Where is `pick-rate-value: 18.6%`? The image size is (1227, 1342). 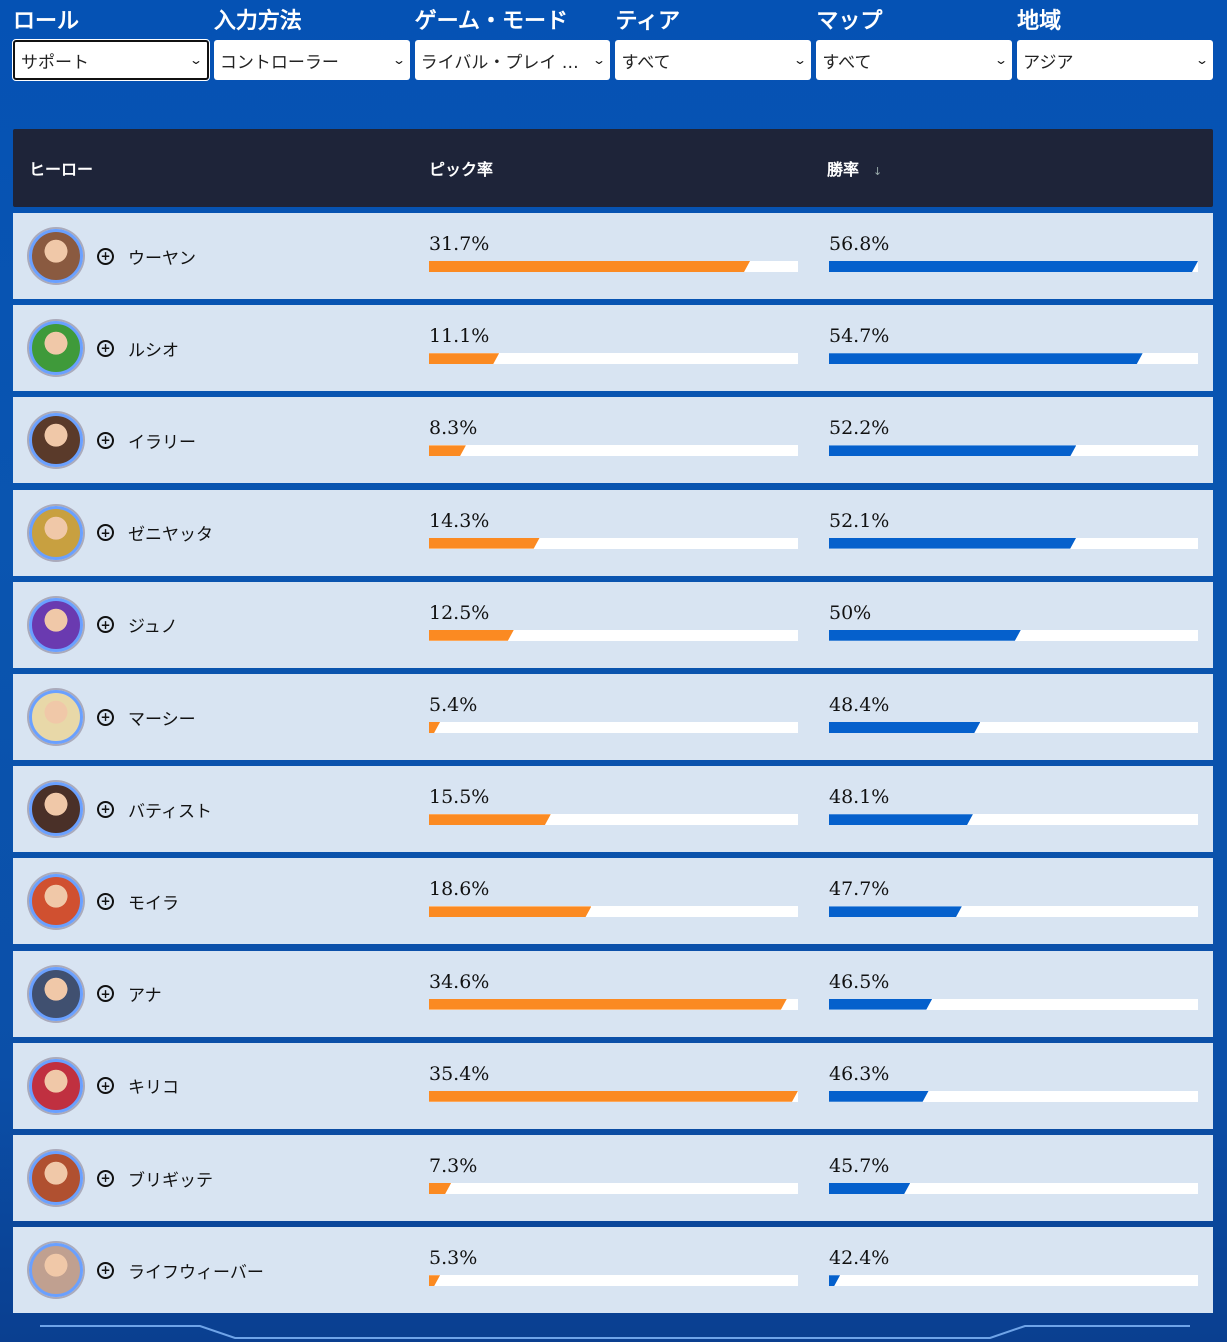 pick-rate-value: 18.6% is located at coordinates (459, 889).